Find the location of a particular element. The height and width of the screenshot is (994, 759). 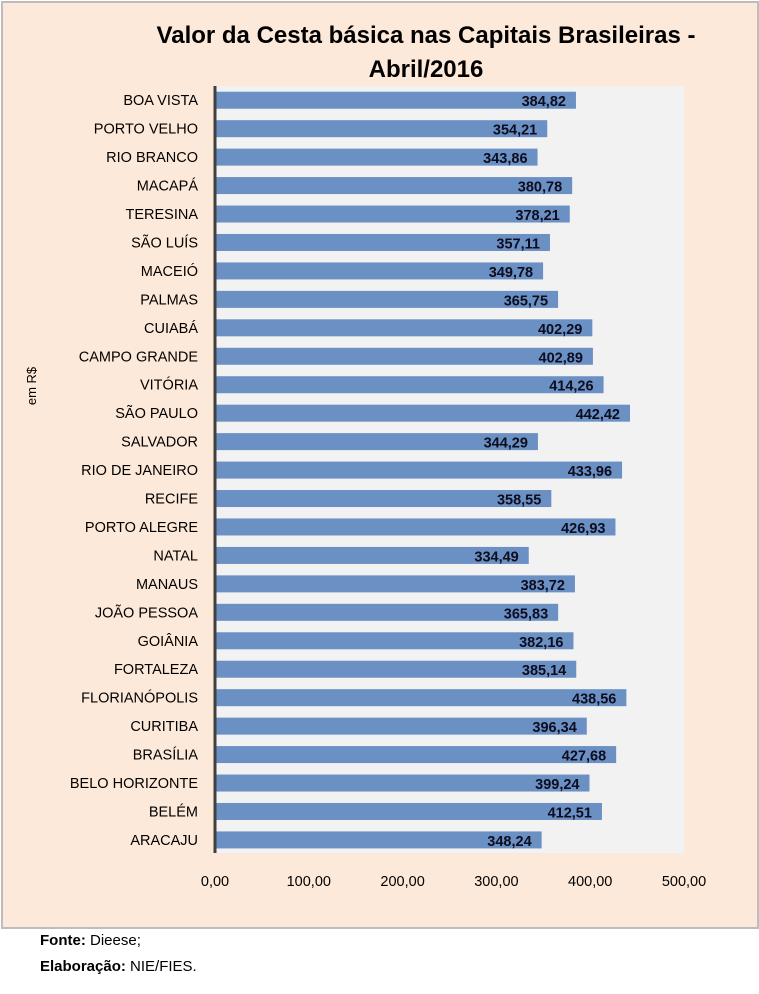

category-label: RECIFE is located at coordinates (172, 500).